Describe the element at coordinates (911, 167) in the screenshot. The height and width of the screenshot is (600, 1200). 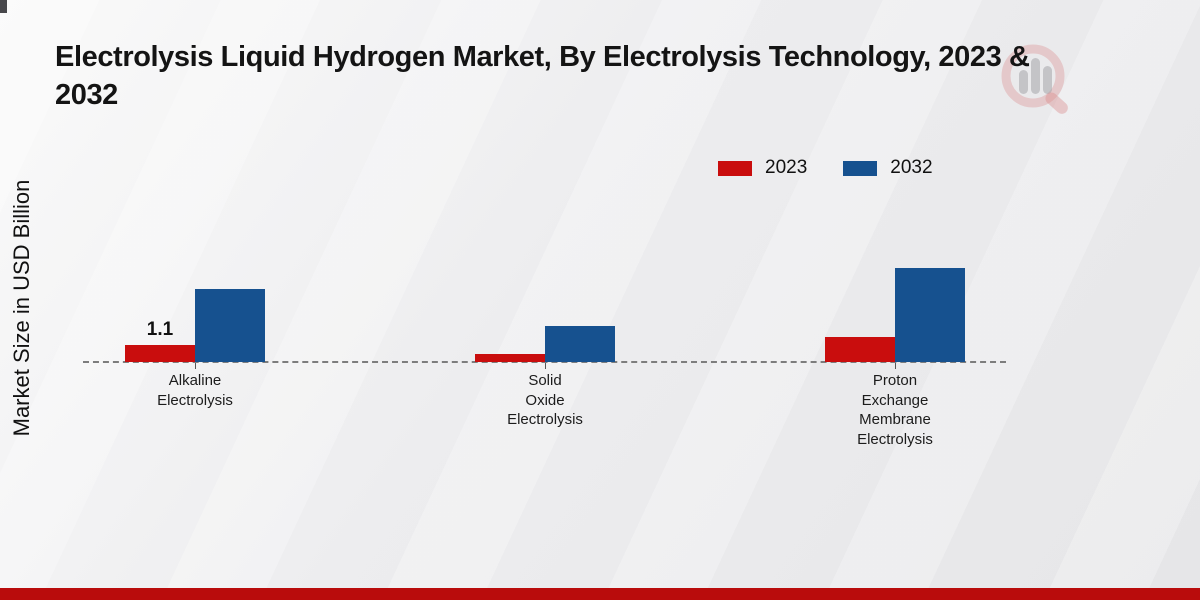
I see `legend-label: 2032` at that location.